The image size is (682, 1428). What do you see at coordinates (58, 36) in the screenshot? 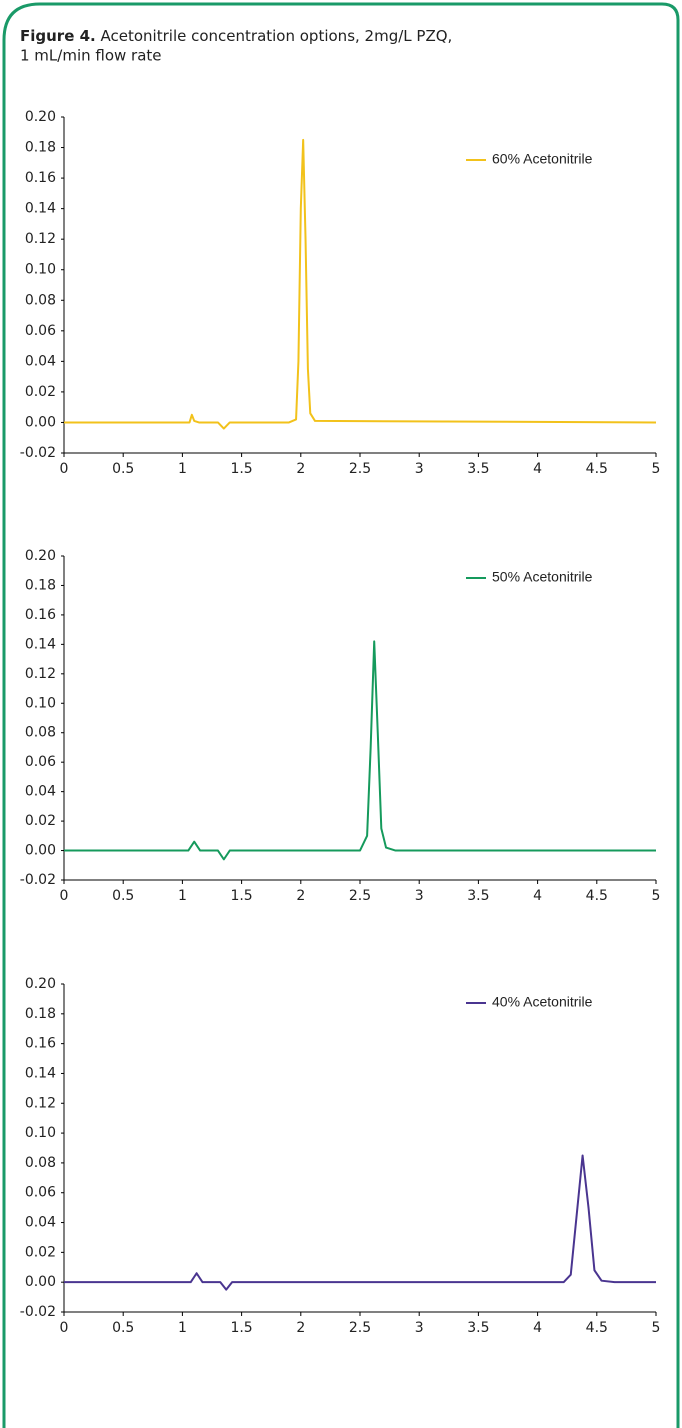
I see `figure-label: Figure 4.` at bounding box center [58, 36].